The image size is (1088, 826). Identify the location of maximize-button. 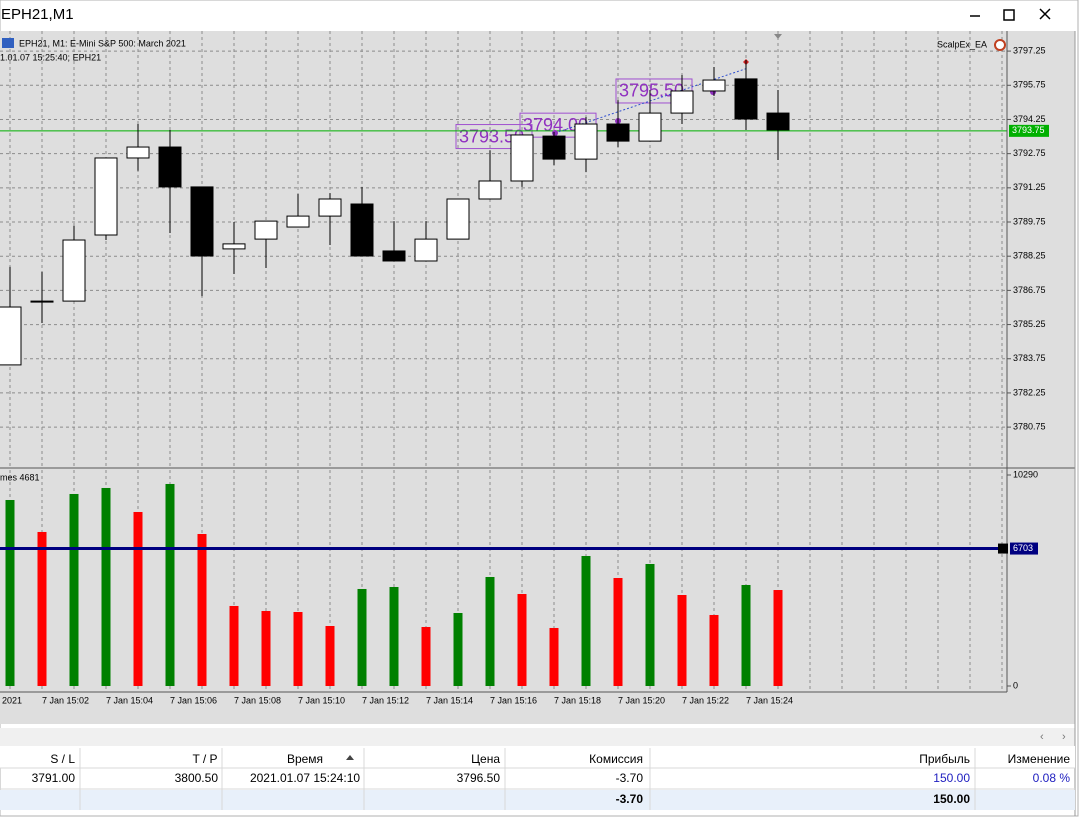
(1009, 15).